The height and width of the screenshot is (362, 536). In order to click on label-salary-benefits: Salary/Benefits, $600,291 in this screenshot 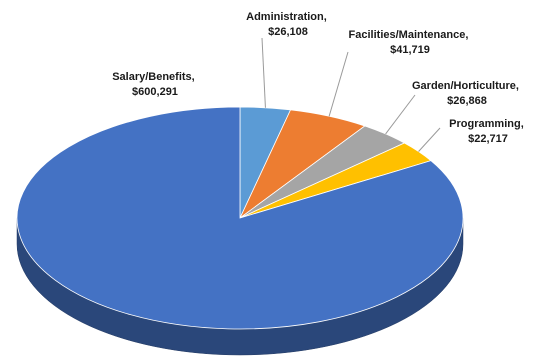, I will do `click(155, 84)`.